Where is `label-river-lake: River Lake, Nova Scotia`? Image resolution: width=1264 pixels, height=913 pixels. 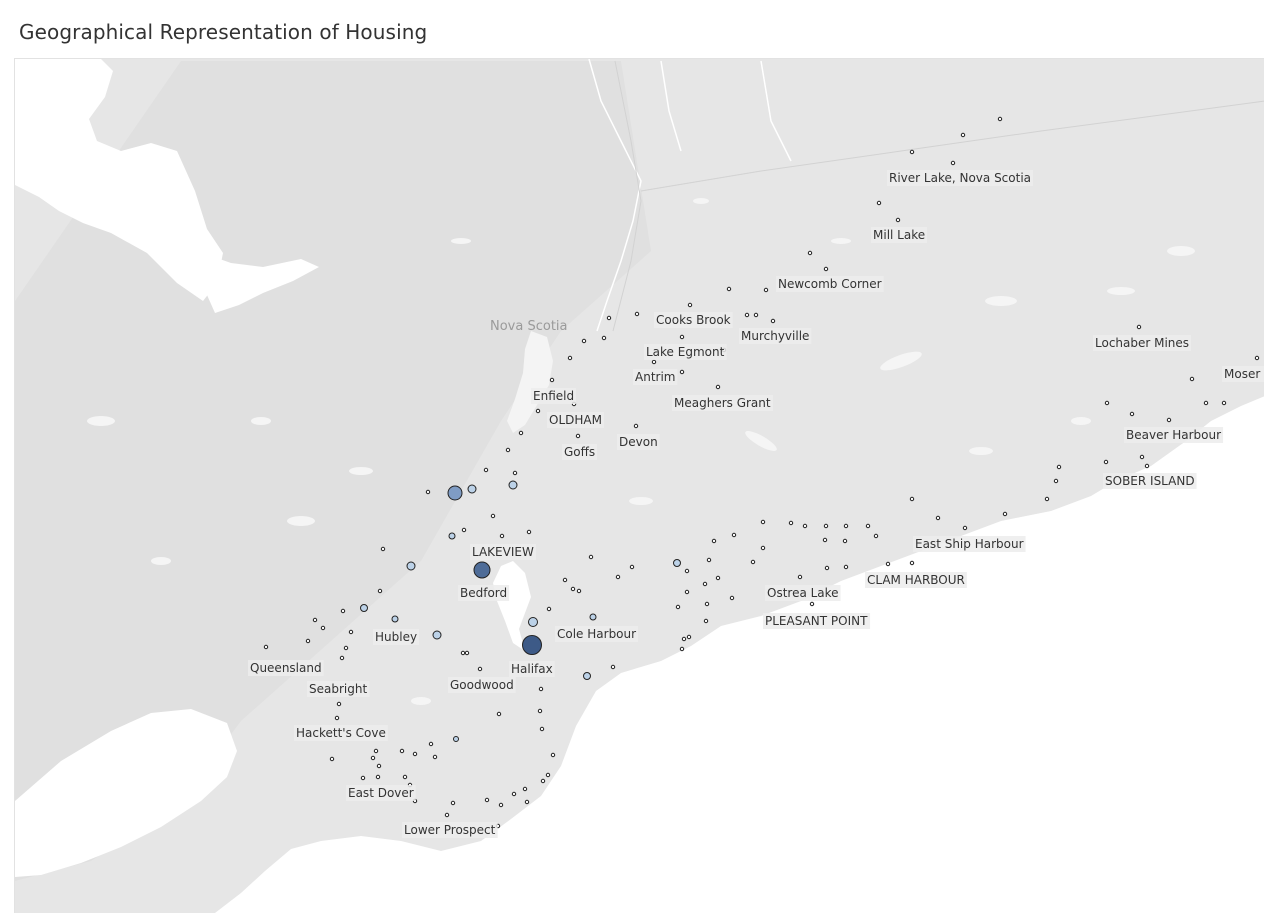
label-river-lake: River Lake, Nova Scotia is located at coordinates (960, 178).